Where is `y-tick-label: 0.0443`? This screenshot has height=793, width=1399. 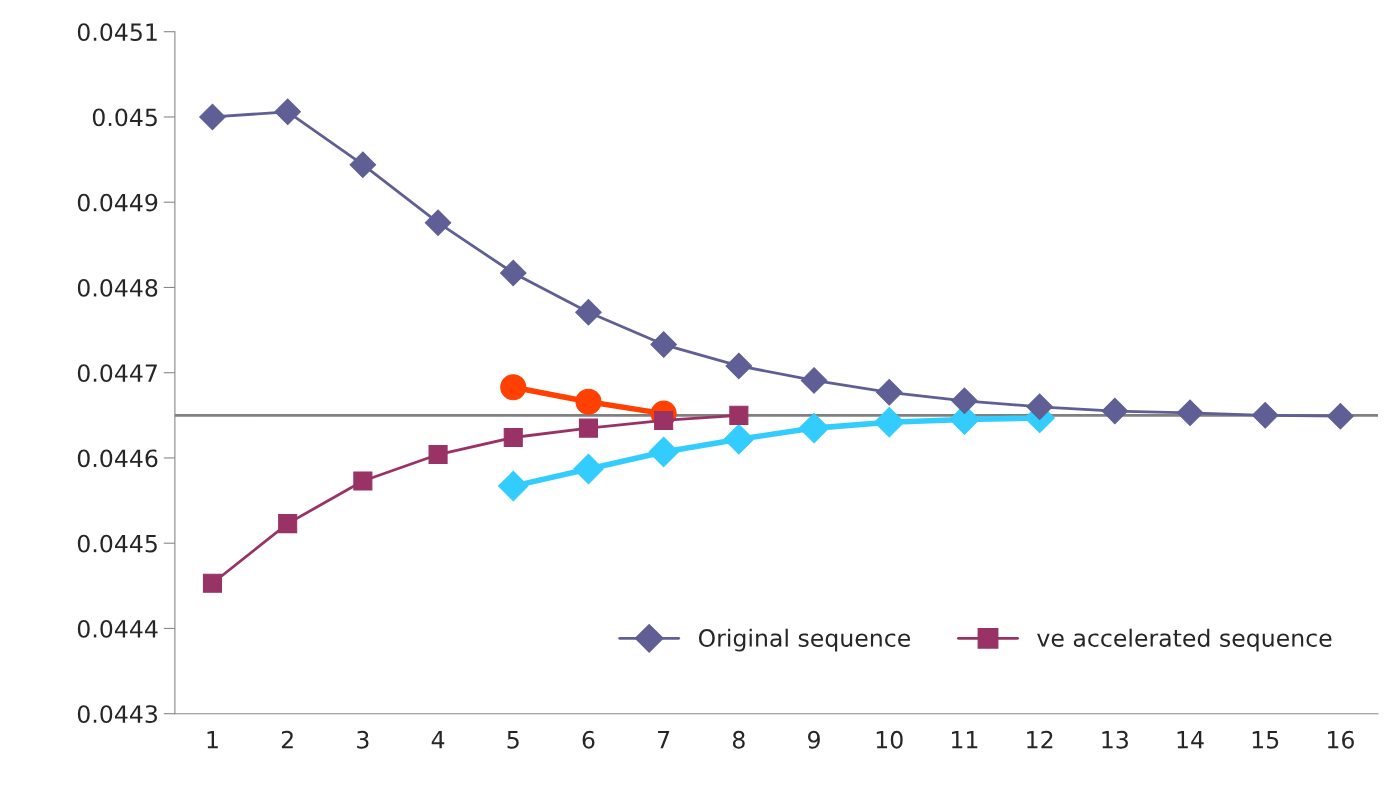
y-tick-label: 0.0443 is located at coordinates (117, 714).